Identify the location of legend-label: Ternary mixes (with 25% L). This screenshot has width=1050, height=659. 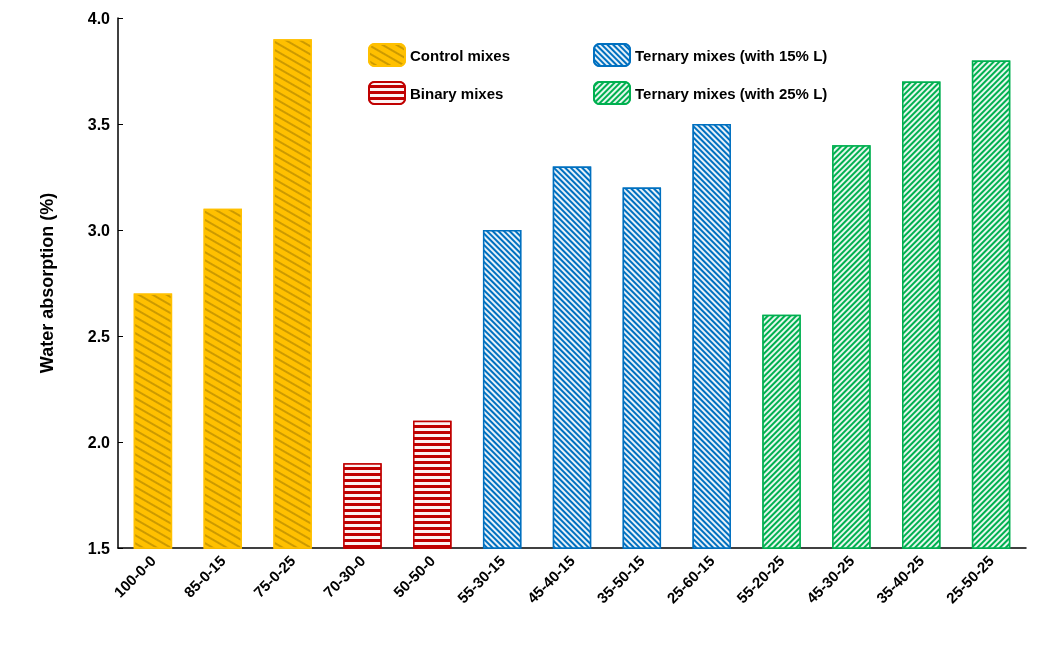
(731, 93).